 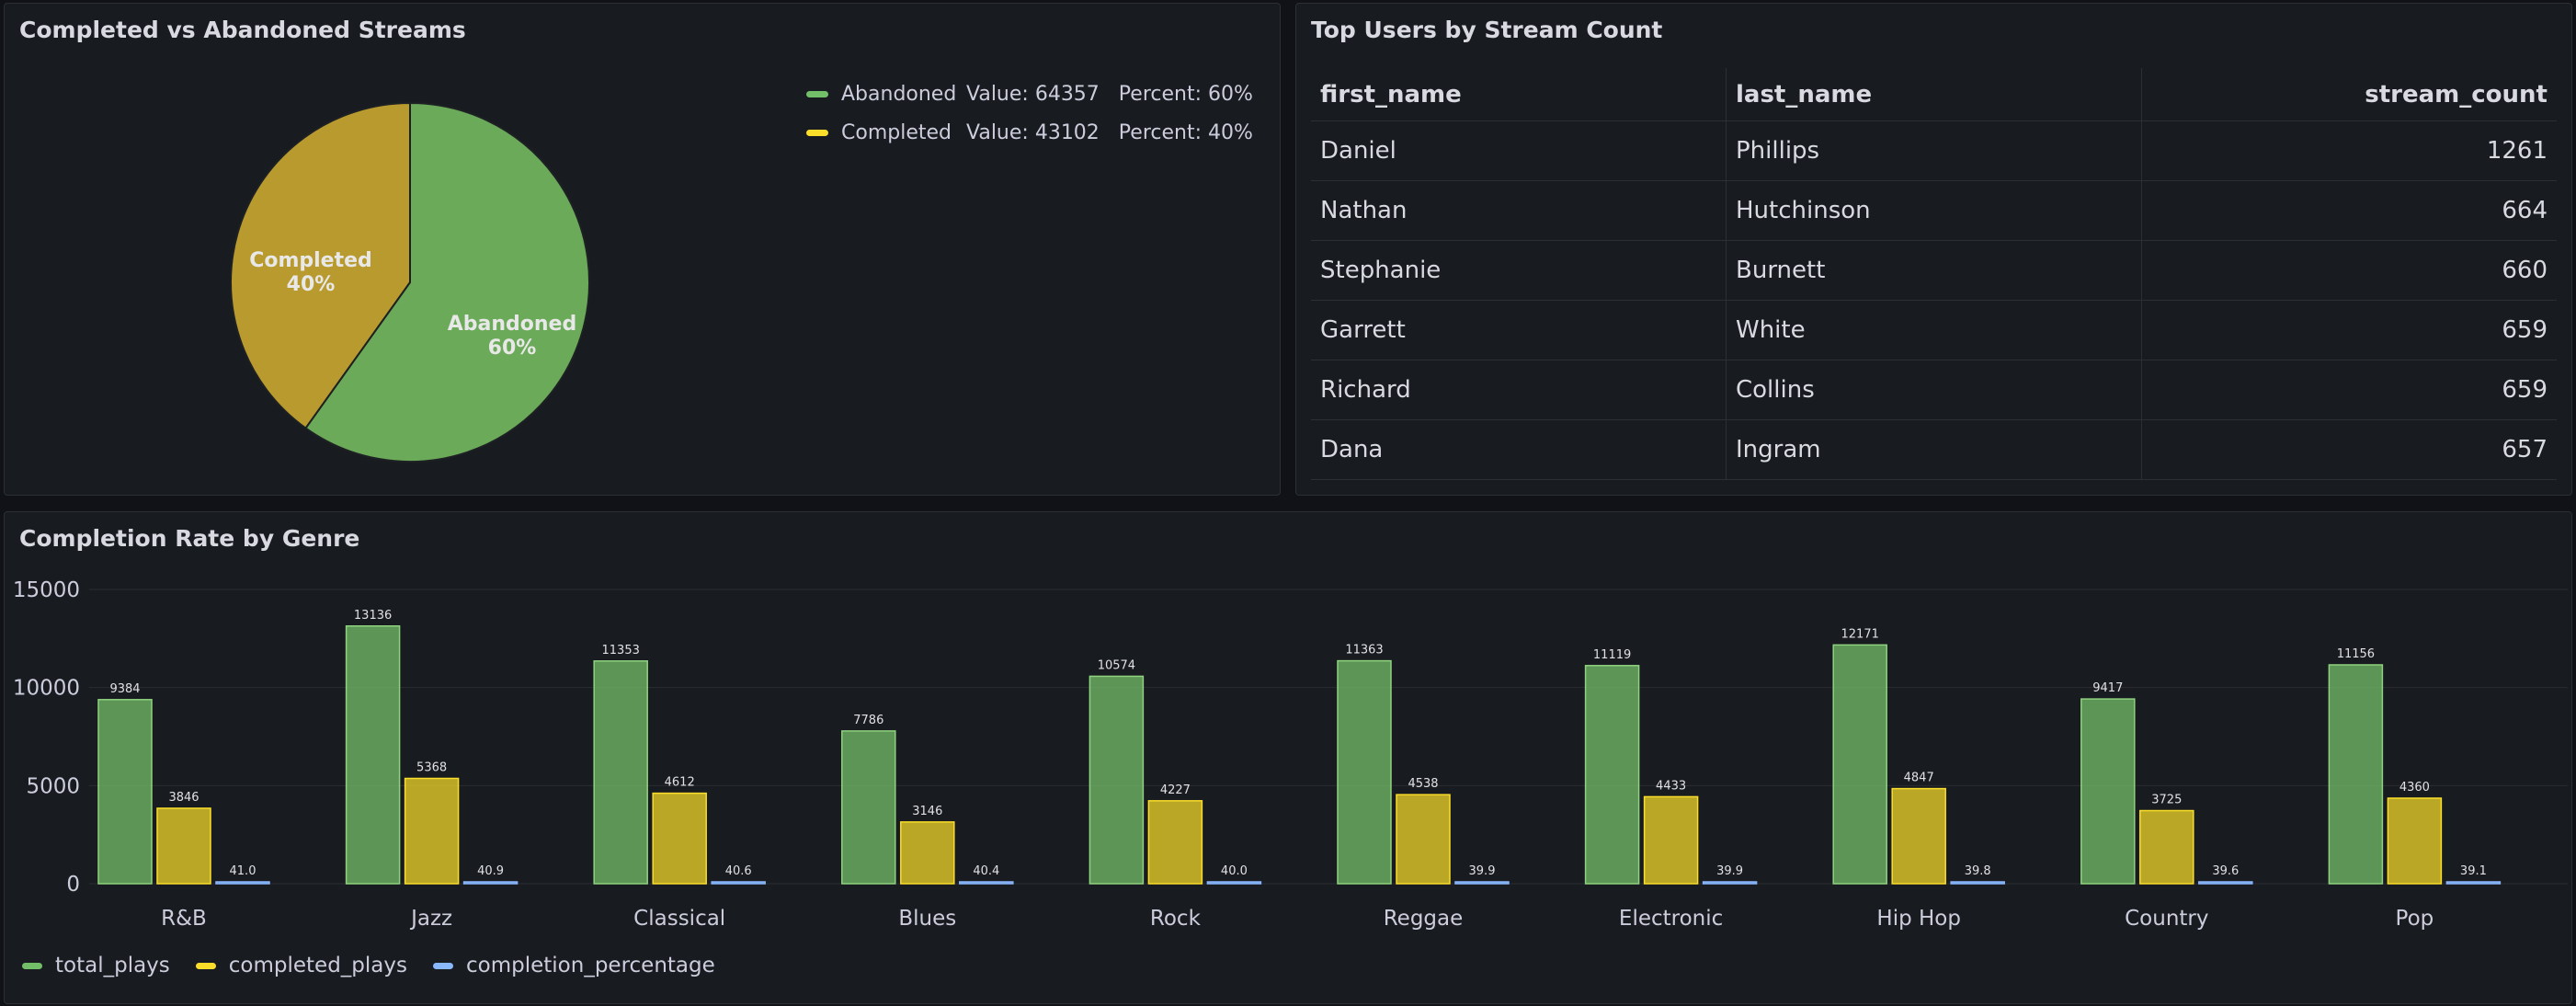 What do you see at coordinates (1519, 330) in the screenshot?
I see `cell-first-name: Garrett` at bounding box center [1519, 330].